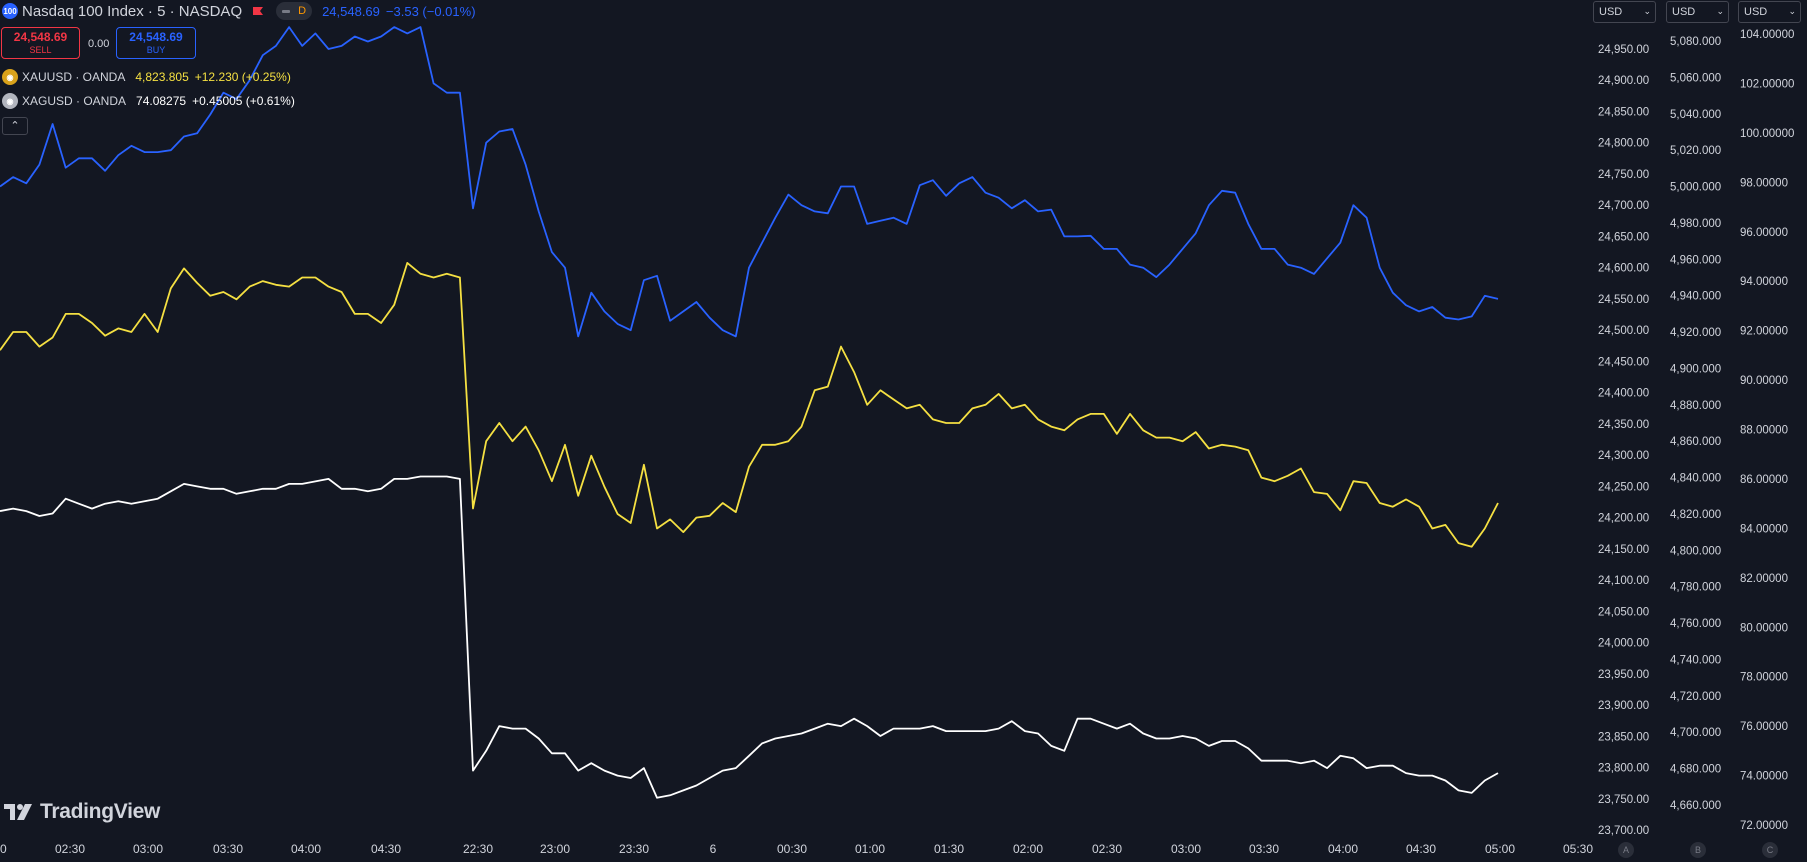 This screenshot has height=862, width=1807. What do you see at coordinates (1764, 332) in the screenshot?
I see `axis-c-tick-label: 92.00000` at bounding box center [1764, 332].